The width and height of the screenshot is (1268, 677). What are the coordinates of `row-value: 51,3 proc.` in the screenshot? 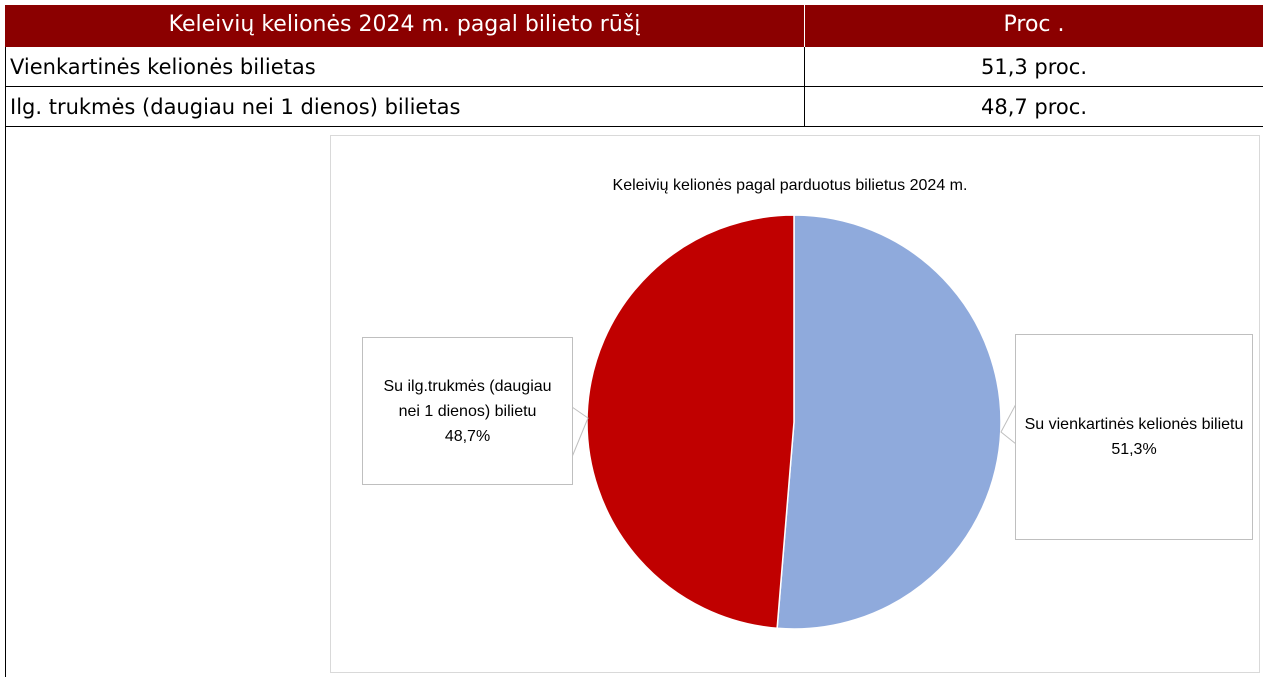 It's located at (1034, 67).